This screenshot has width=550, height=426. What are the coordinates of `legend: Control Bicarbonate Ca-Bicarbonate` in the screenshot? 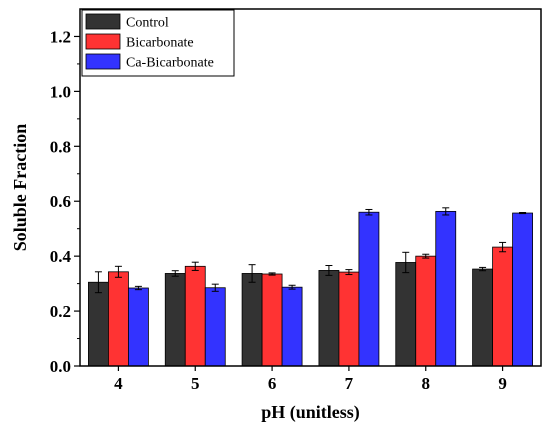 It's located at (158, 43).